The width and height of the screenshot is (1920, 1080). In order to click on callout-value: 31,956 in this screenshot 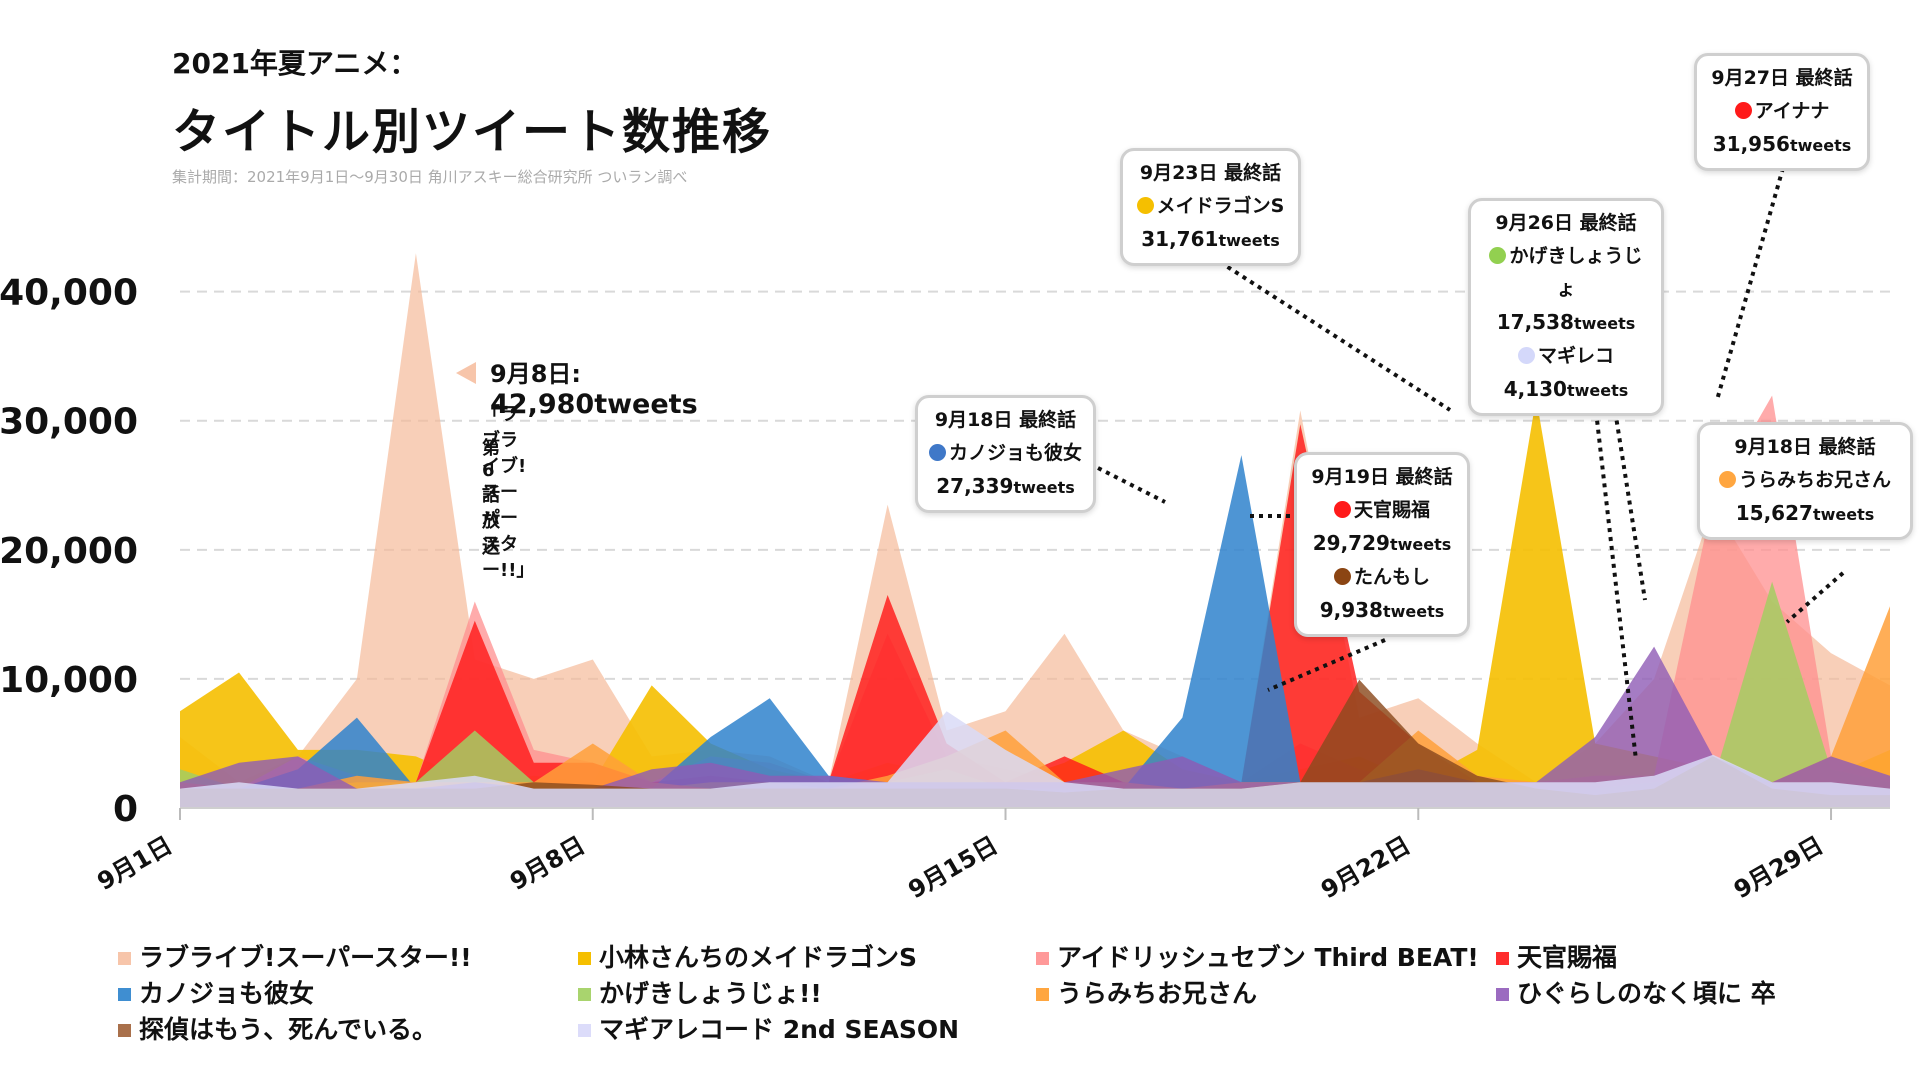, I will do `click(1751, 144)`.